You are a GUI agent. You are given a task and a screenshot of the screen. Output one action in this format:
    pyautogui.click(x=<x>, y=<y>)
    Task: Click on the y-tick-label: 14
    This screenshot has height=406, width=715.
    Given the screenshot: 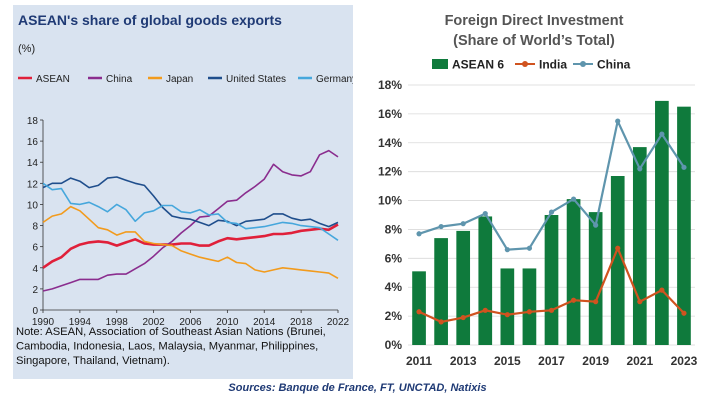 What is the action you would take?
    pyautogui.click(x=33, y=163)
    